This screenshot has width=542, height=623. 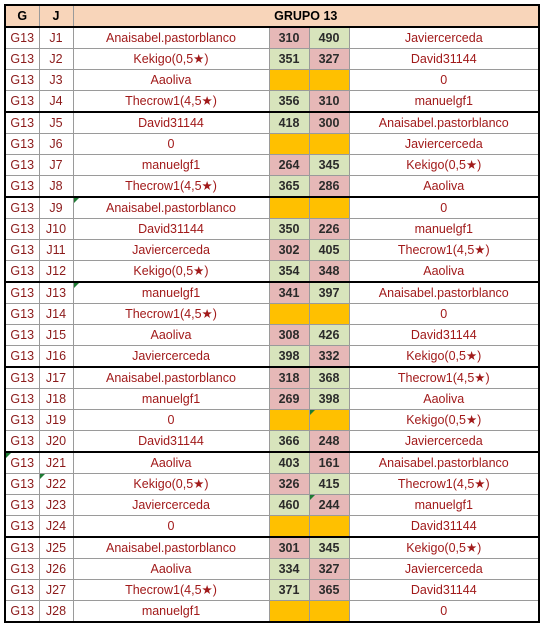 I want to click on score-two-cell: 345, so click(x=329, y=165).